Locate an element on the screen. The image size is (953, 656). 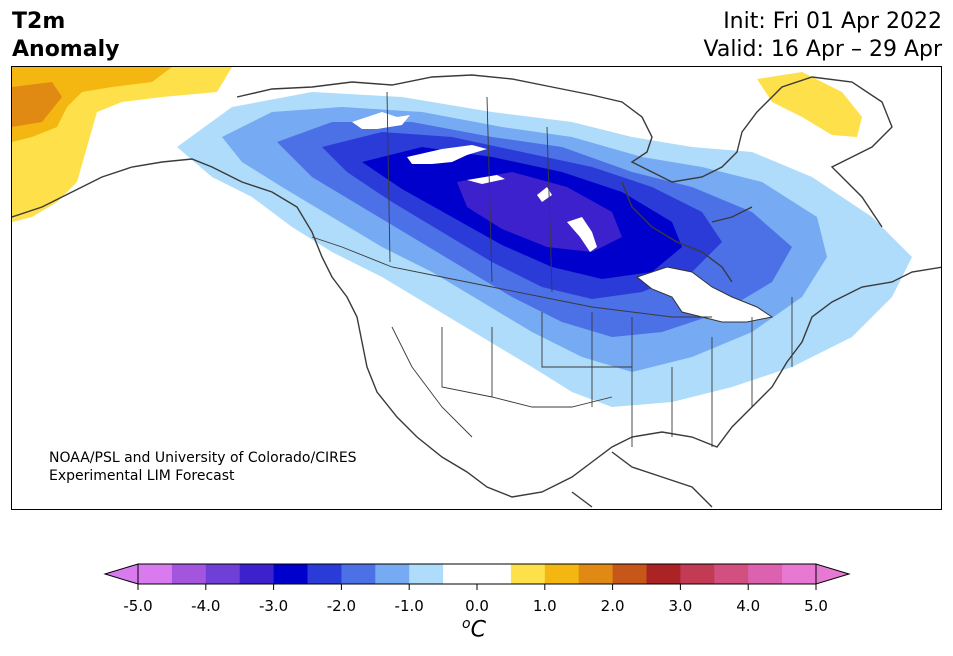
colorbar-tick-label: 5.0 is located at coordinates (816, 606).